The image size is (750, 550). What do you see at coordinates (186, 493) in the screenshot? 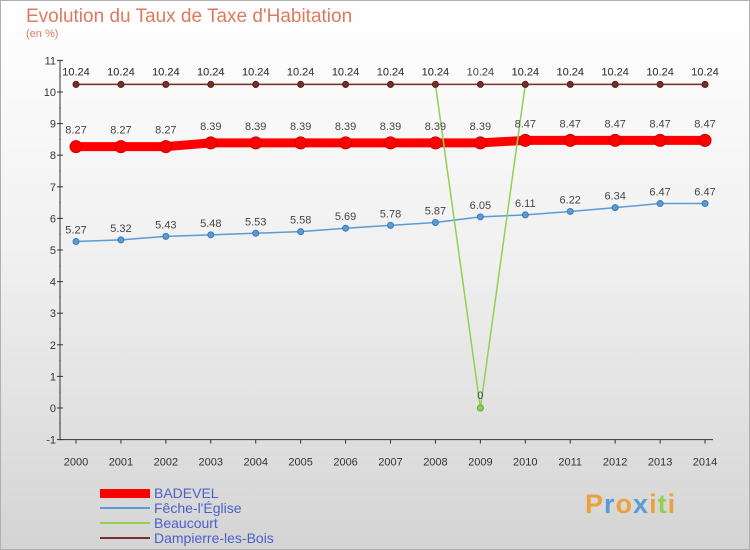
I see `legend-label-badevel: BADEVEL` at bounding box center [186, 493].